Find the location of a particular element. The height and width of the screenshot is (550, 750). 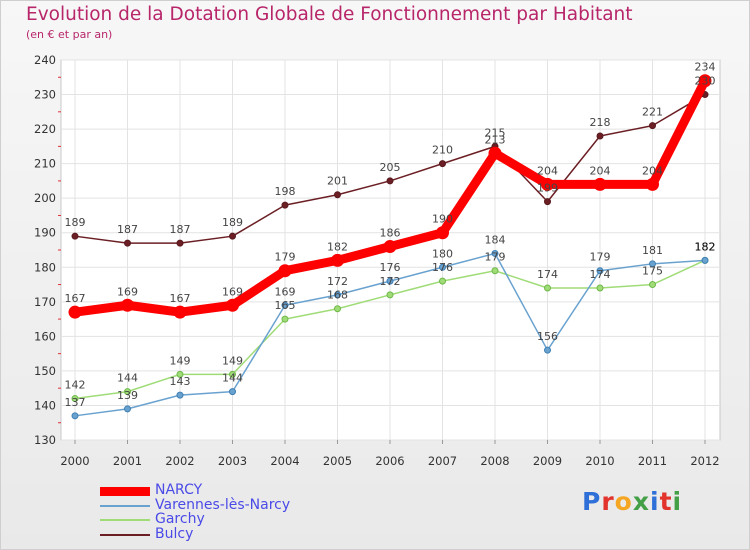

data-label-varennes-l-s-narcy-2002: 143 is located at coordinates (180, 381).